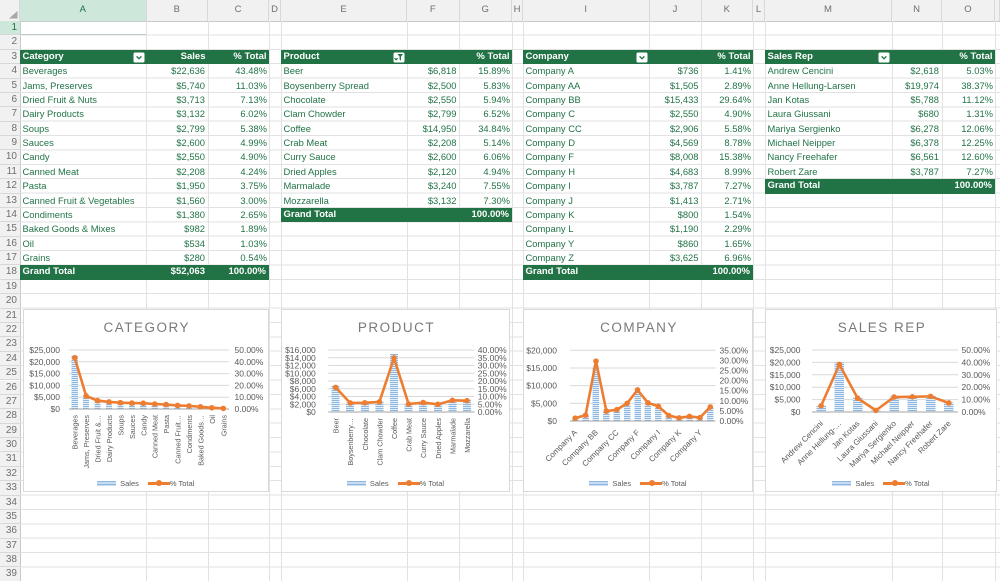 The height and width of the screenshot is (581, 1000). I want to click on svg-text: Condiments, so click(189, 434).